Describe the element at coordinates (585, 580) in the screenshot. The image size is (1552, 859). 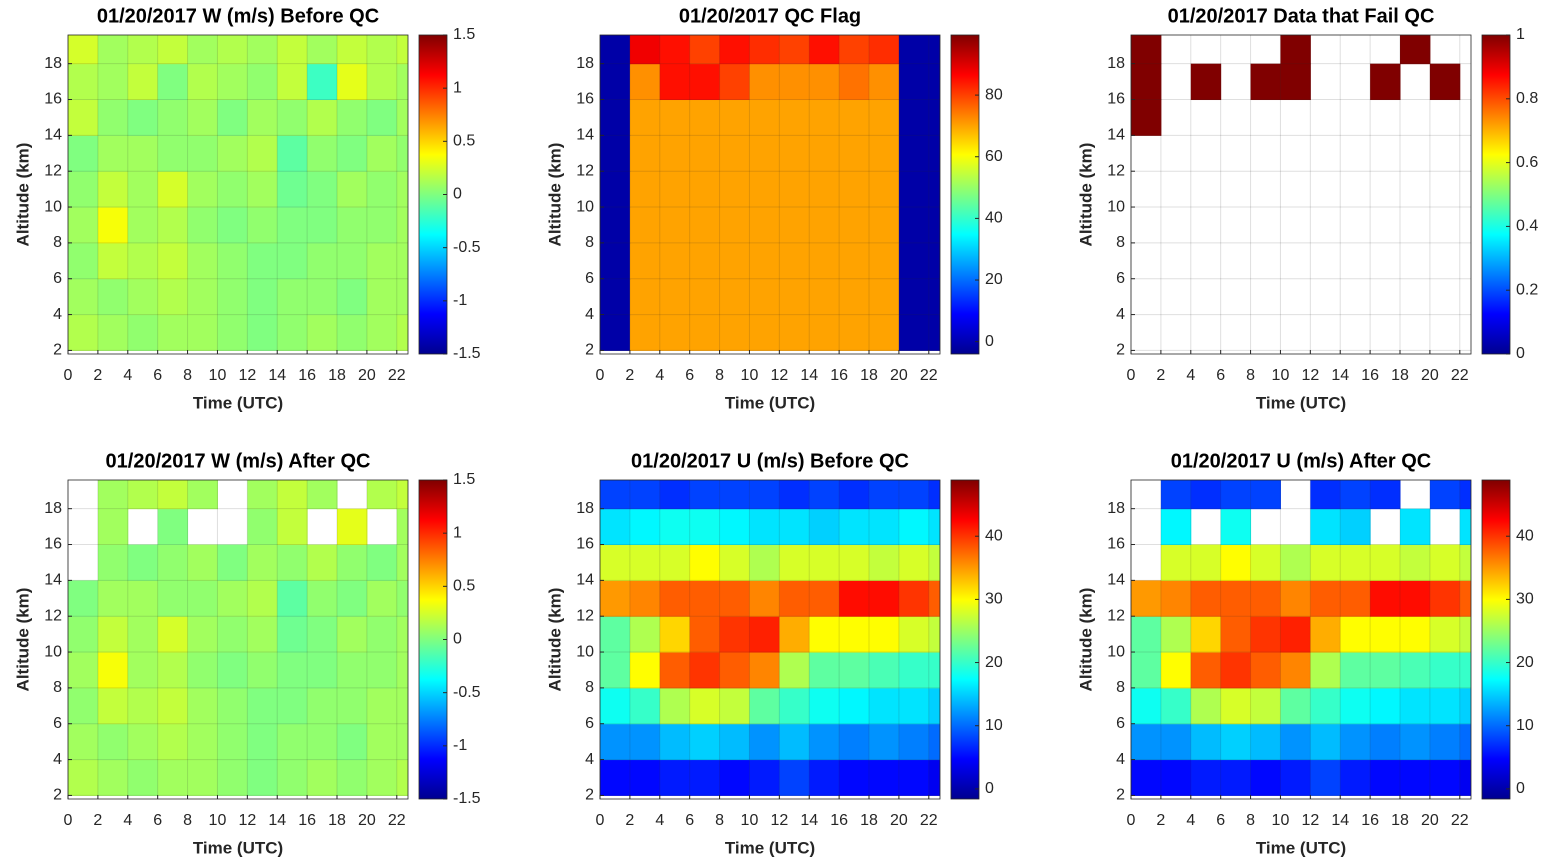
I see `y-tick-label: 14` at that location.